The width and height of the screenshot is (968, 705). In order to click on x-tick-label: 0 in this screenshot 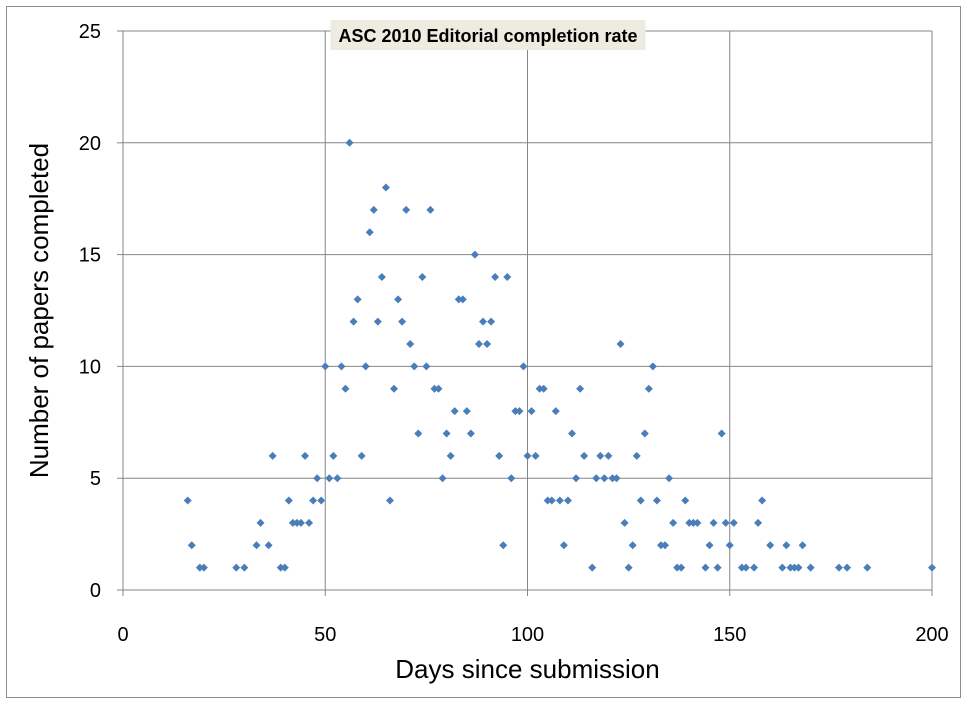, I will do `click(122, 635)`.